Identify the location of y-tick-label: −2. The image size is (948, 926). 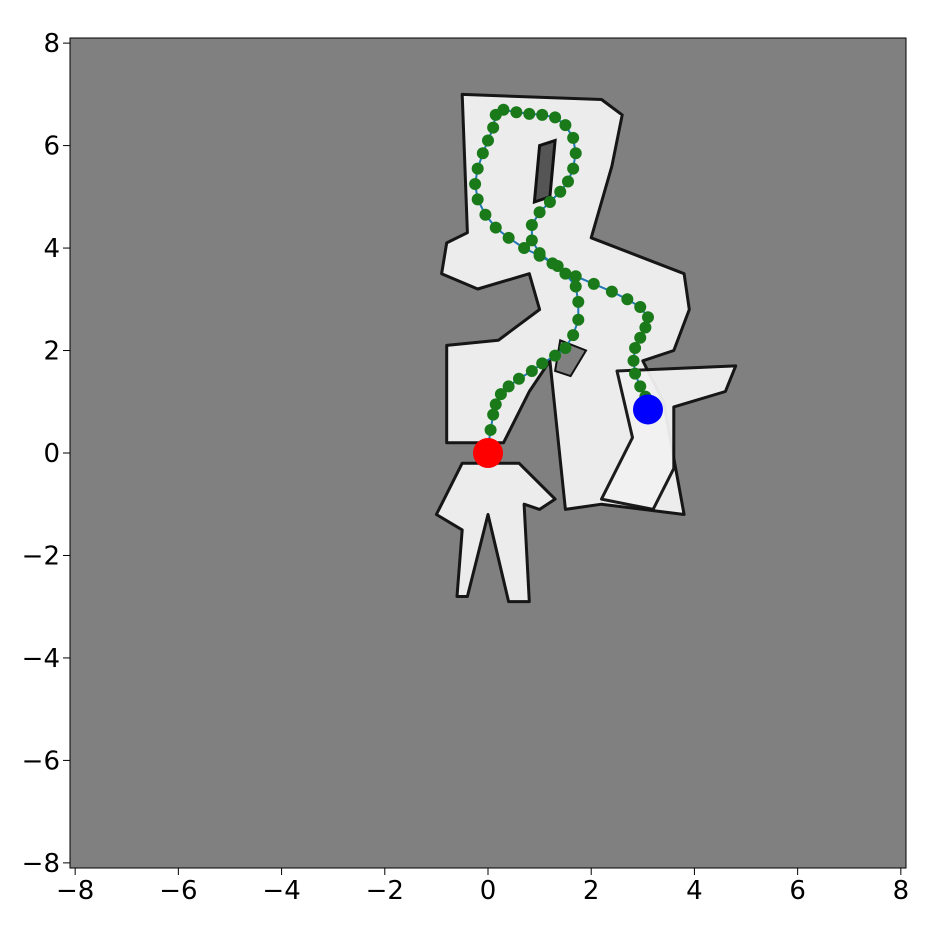
(41, 556).